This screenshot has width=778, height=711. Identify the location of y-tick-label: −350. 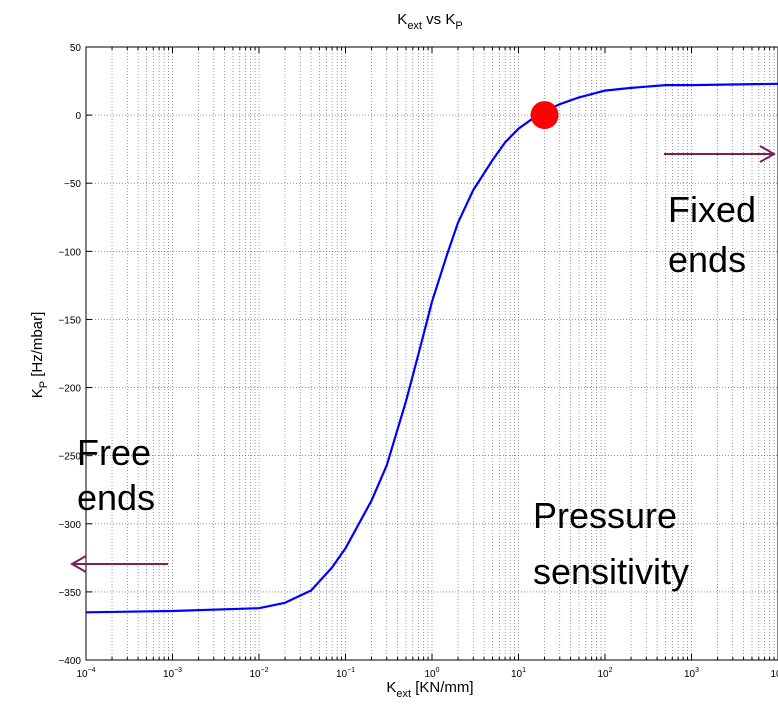
(69, 593).